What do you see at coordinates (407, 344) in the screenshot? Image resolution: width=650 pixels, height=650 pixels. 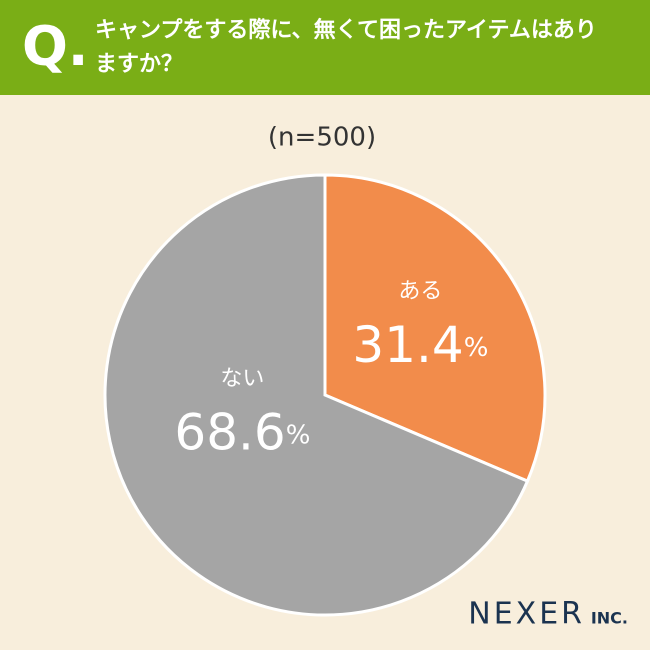 I see `value-part: 31.4` at bounding box center [407, 344].